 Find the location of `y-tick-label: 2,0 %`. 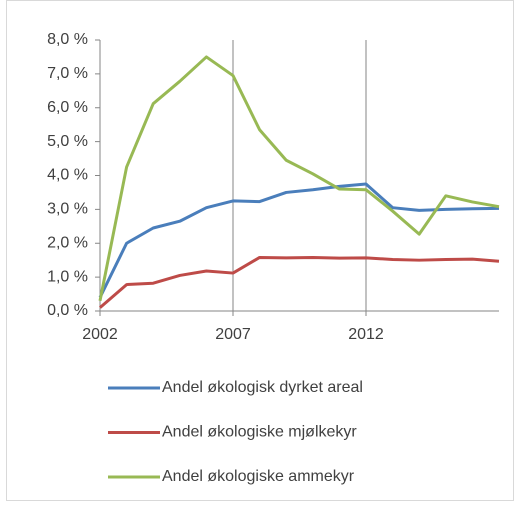

y-tick-label: 2,0 % is located at coordinates (67, 242).